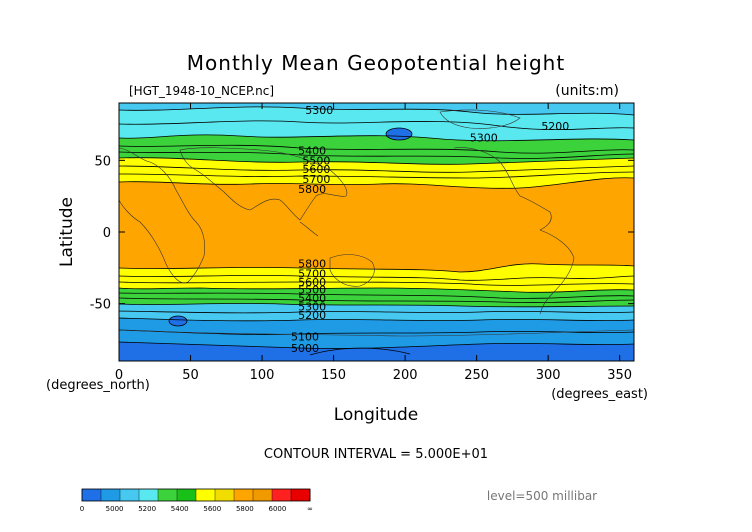 The width and height of the screenshot is (752, 532). I want to click on x-tick-label: 0, so click(119, 375).